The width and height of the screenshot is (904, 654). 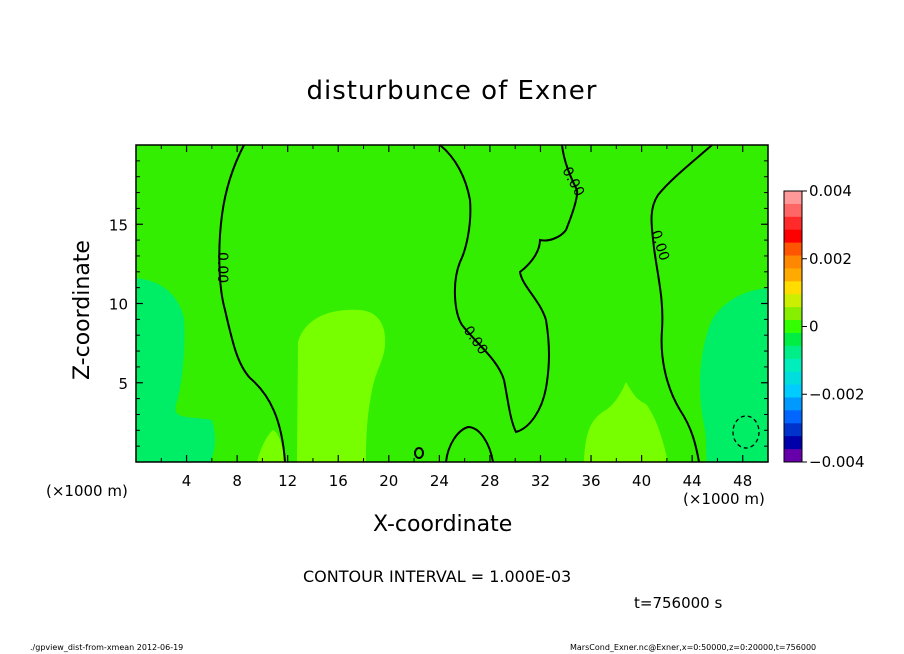 I want to click on x-tick-label: 40, so click(x=641, y=481).